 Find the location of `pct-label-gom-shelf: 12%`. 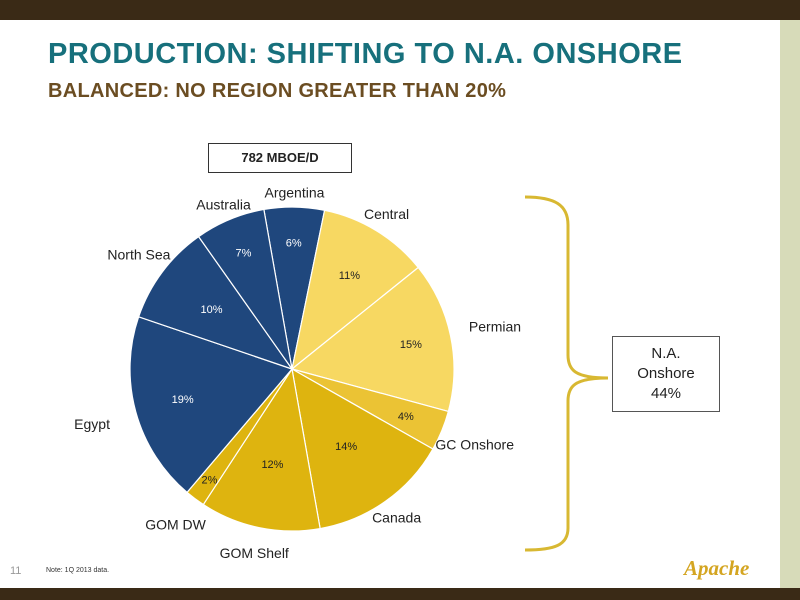

pct-label-gom-shelf: 12% is located at coordinates (272, 465).